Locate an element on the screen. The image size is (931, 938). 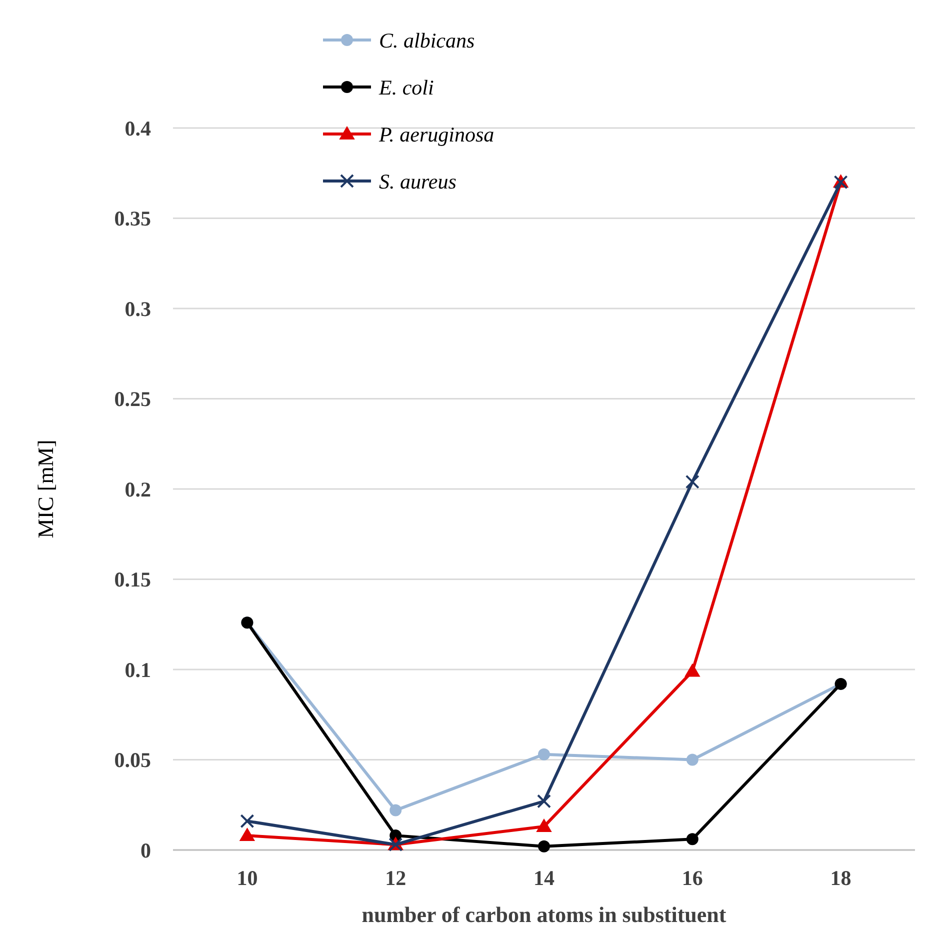
y-tick-label: 0.05 is located at coordinates (132, 760).